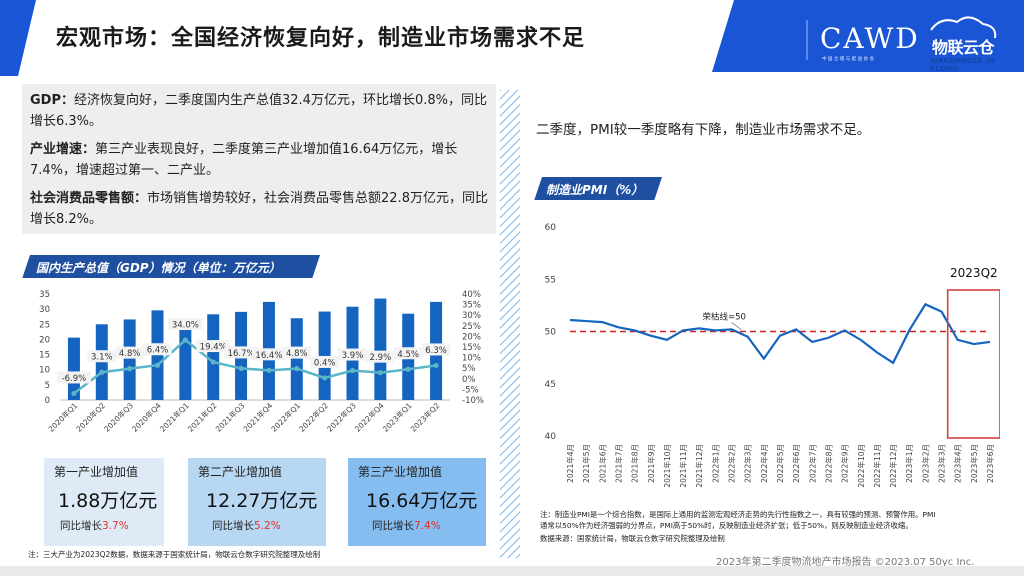 This screenshot has width=1024, height=576. Describe the element at coordinates (473, 401) in the screenshot. I see `y-tick-right: -10%` at that location.